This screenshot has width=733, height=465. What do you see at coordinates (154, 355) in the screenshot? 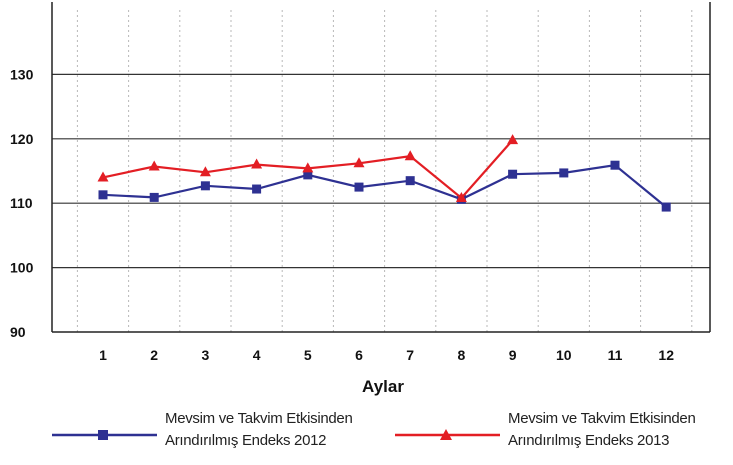
I see `x-tick-label-2: 2` at bounding box center [154, 355].